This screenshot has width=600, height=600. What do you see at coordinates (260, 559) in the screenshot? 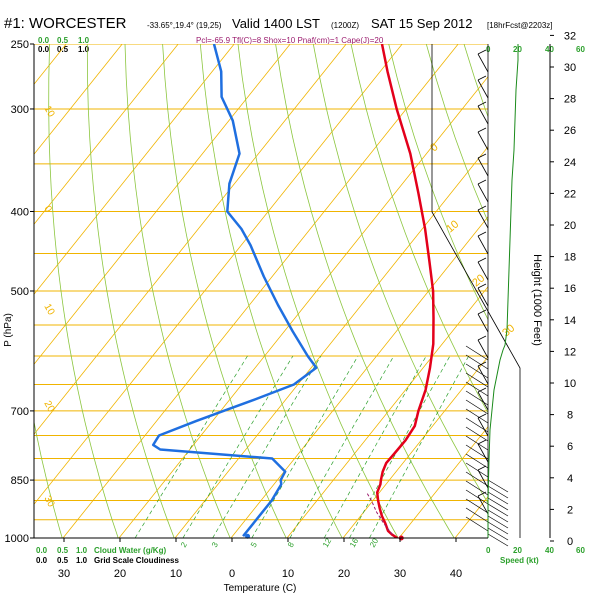
I see `temperature-ticks: 30 20 10 0 10 20 30 40` at bounding box center [260, 559].